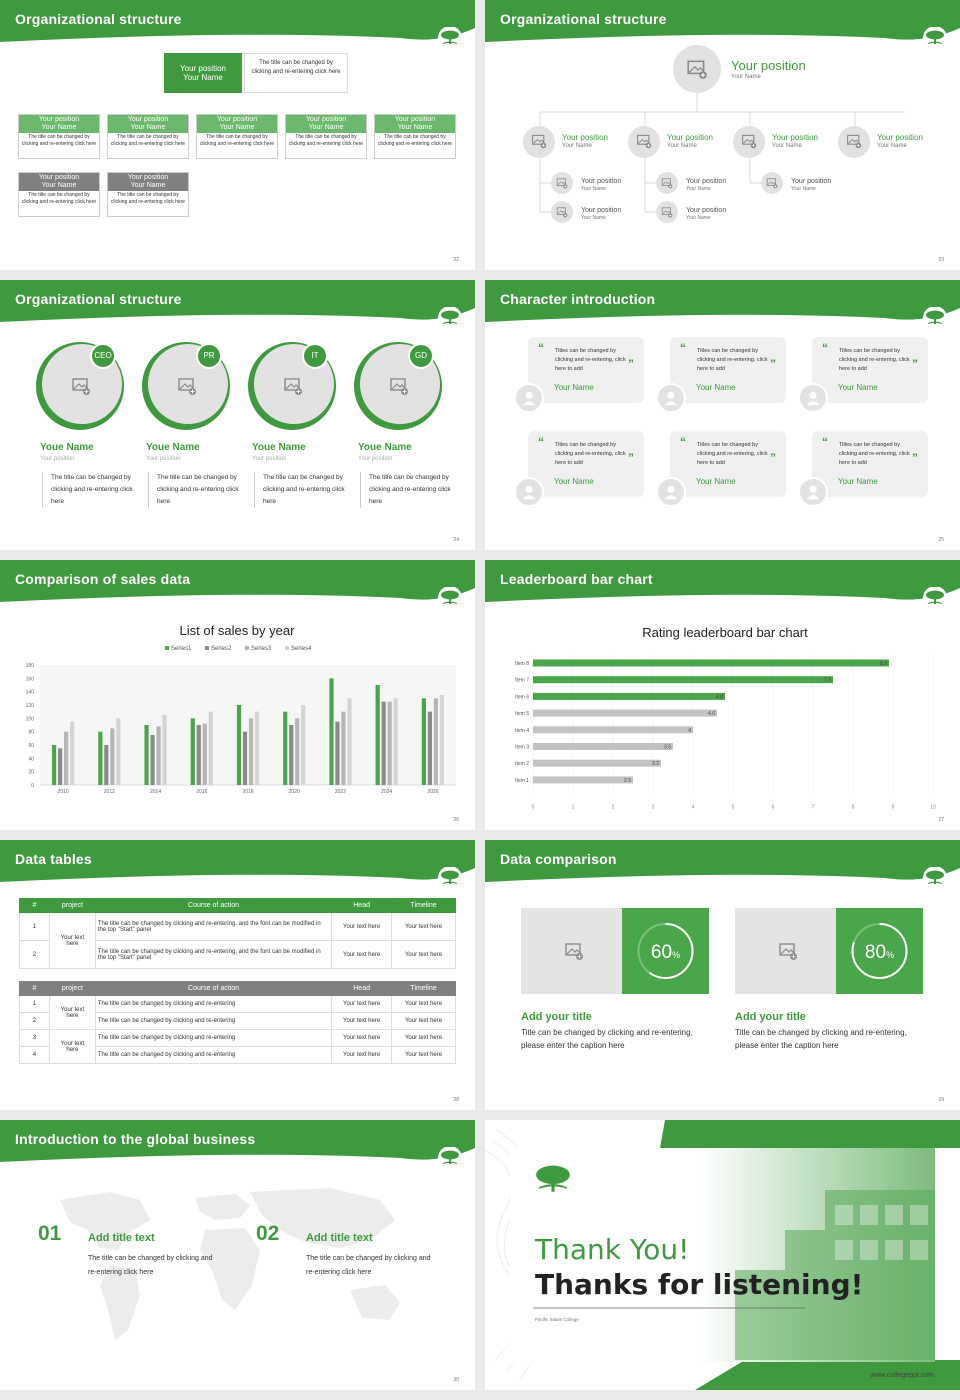 Image resolution: width=960 pixels, height=1400 pixels. I want to click on x-tick-label: 3, so click(653, 808).